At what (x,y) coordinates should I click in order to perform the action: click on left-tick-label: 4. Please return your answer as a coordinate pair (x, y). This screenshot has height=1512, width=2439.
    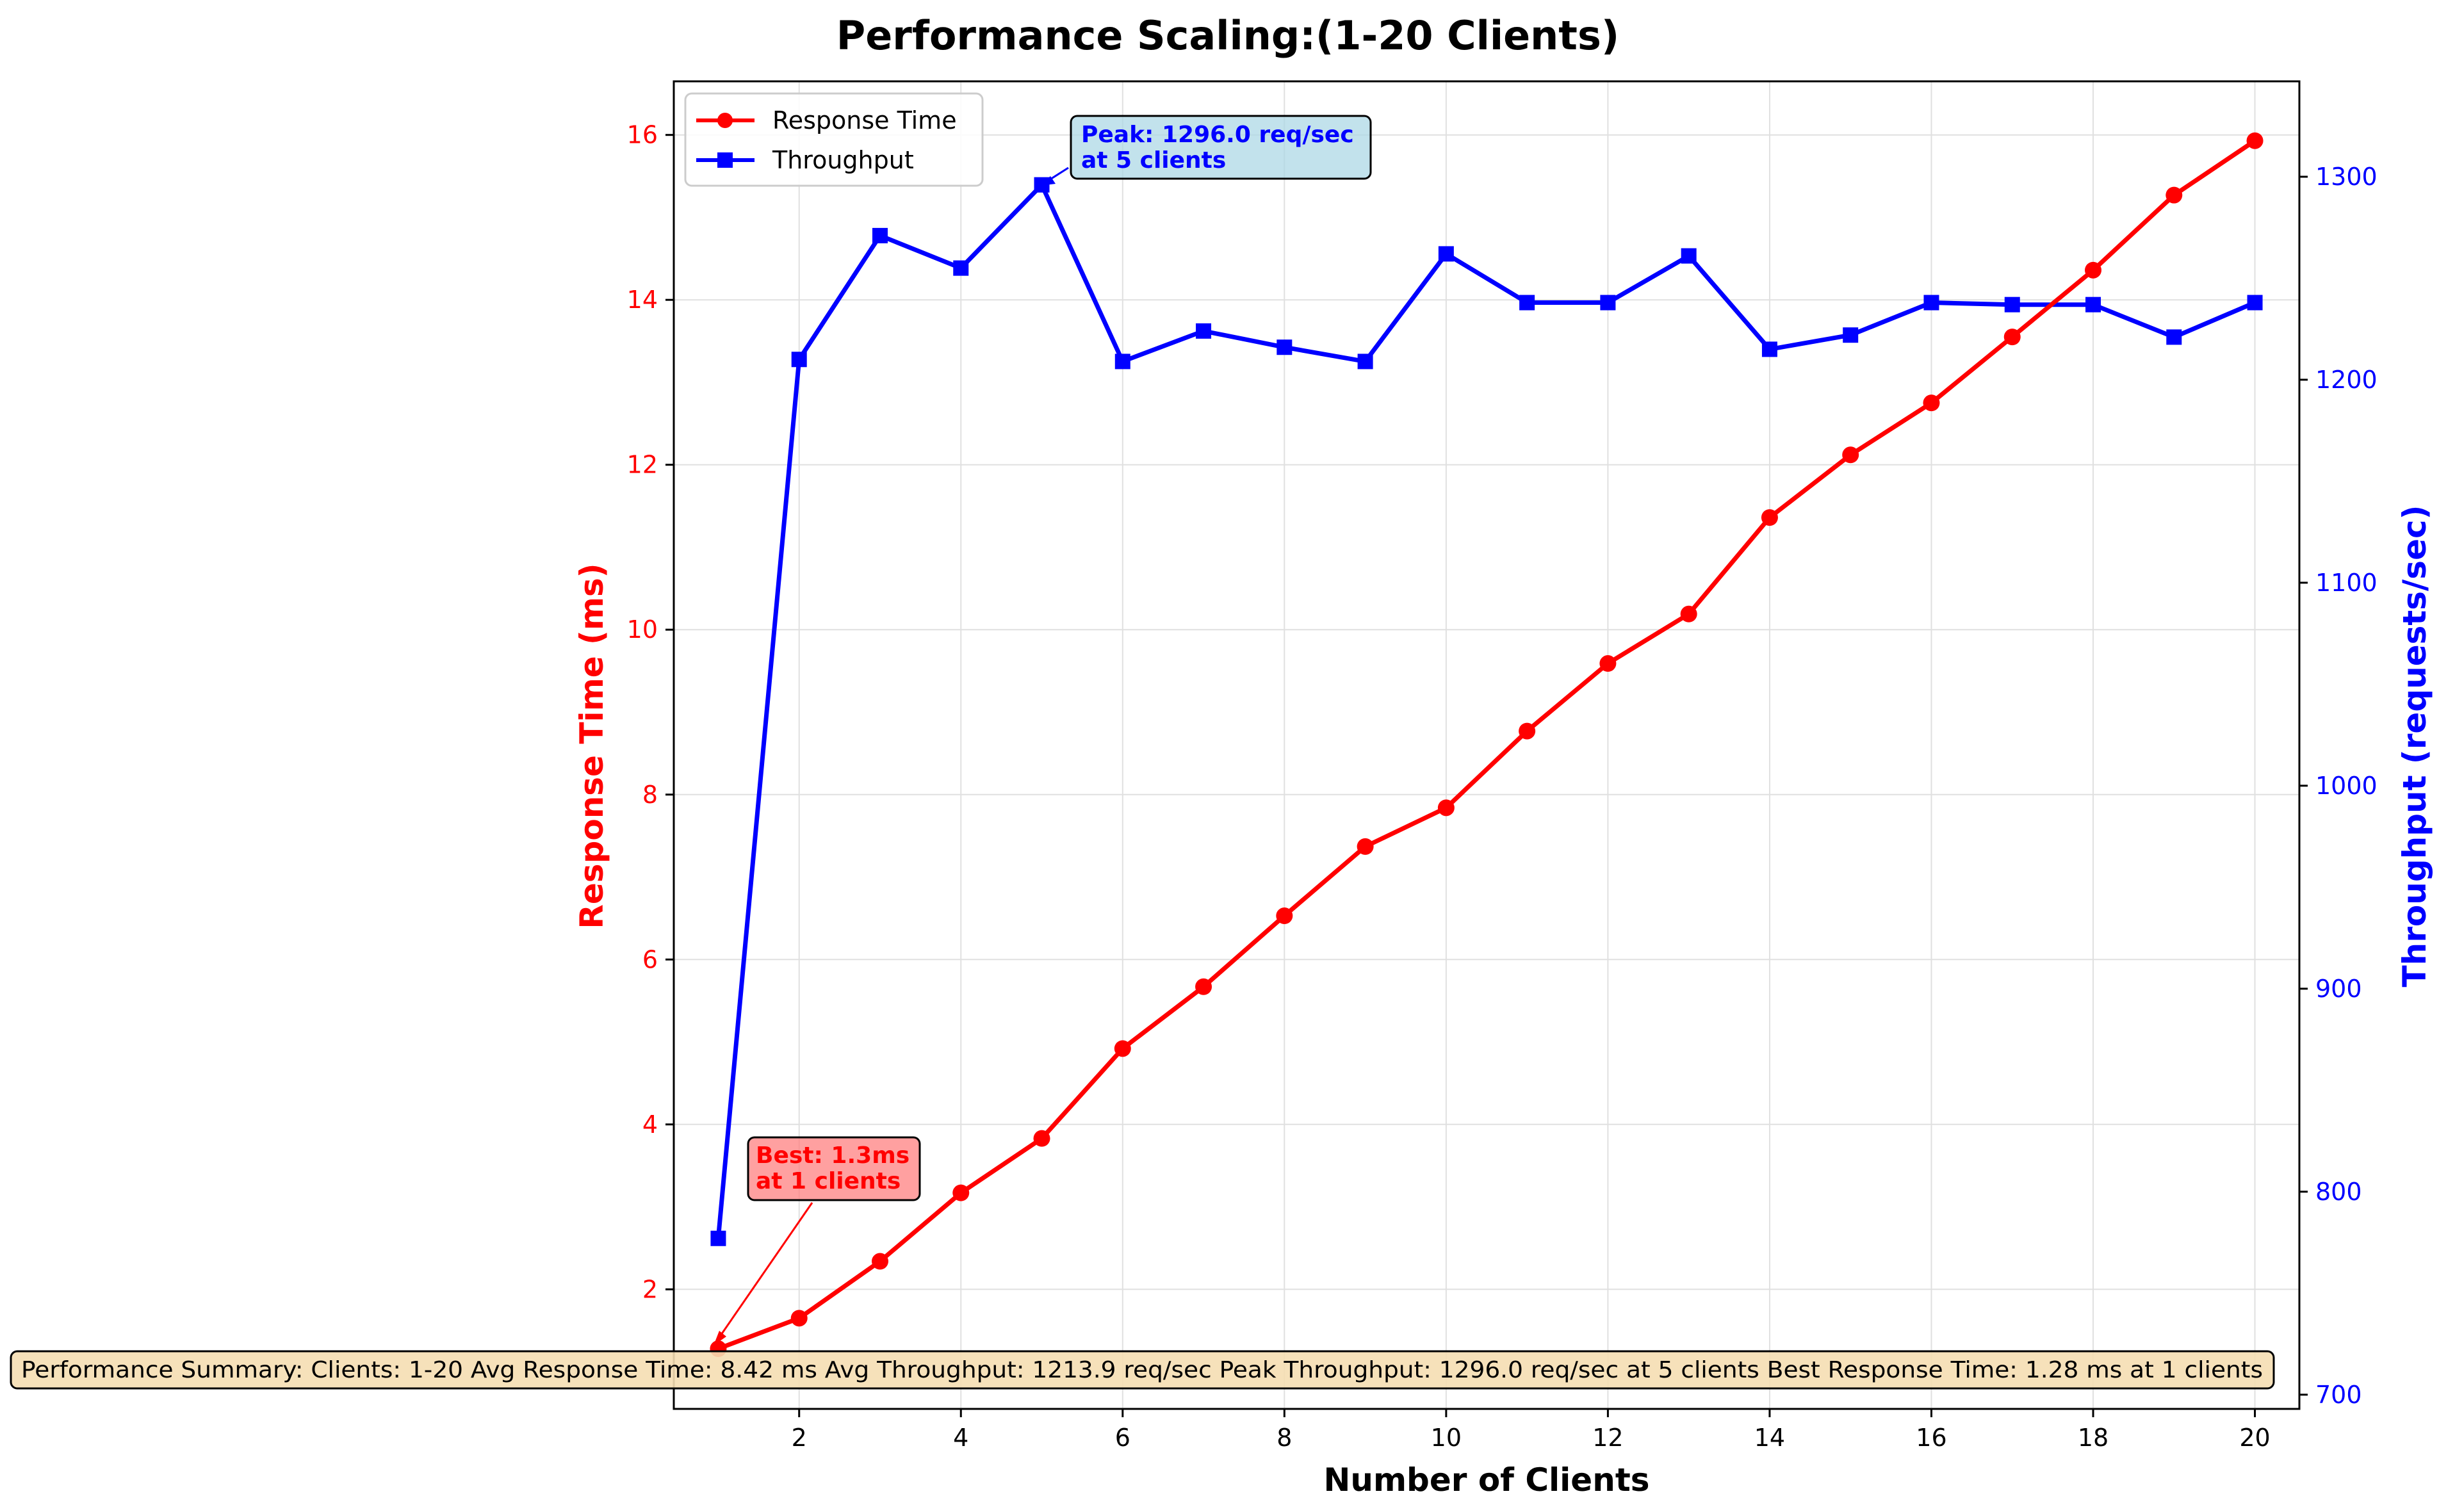
    Looking at the image, I should click on (650, 1125).